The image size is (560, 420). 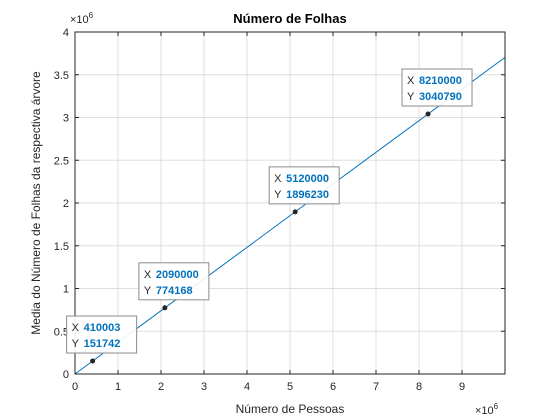 I want to click on datatip: X 410003 Y 151742, so click(x=102, y=339).